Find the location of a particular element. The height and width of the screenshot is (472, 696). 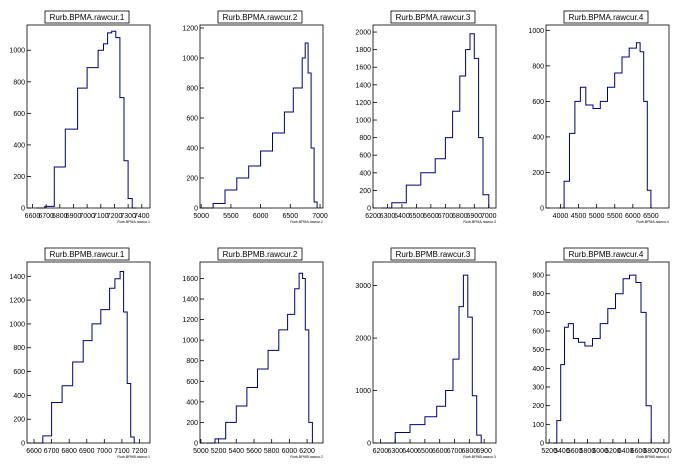

x-axis-title: Rurb.BPMB.rawcur.2 is located at coordinates (306, 457).